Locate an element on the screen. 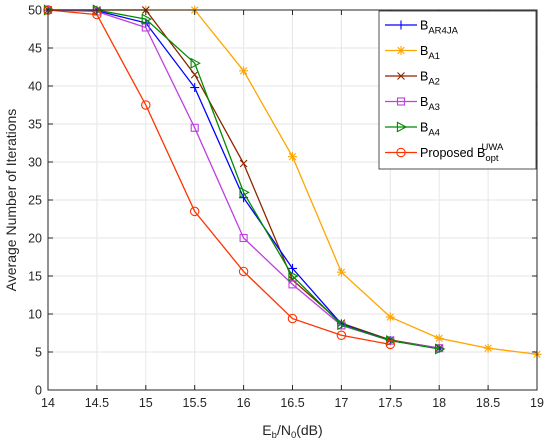 This screenshot has width=550, height=447. legend-marker-plus is located at coordinates (401, 25).